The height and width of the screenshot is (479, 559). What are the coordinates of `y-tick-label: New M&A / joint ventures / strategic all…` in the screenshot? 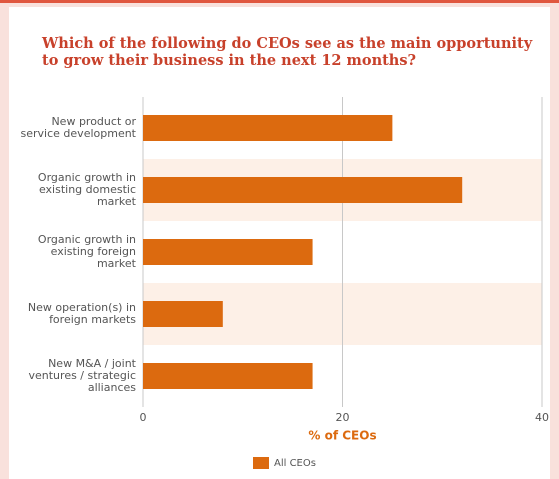 It's located at (82, 375).